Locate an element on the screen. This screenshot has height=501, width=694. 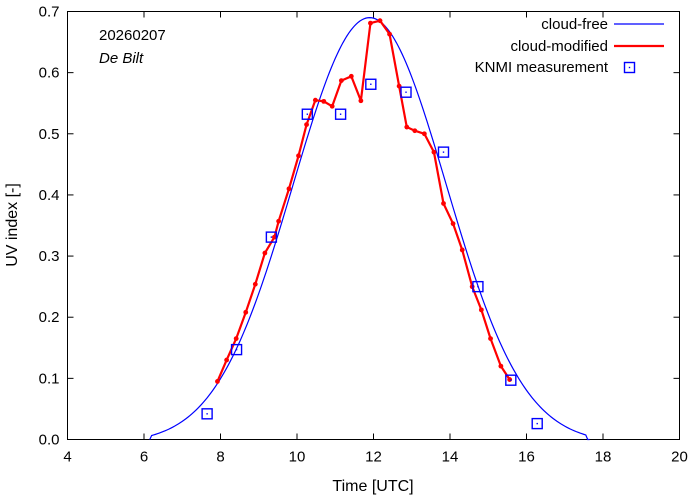
x-tick-label: 14 is located at coordinates (450, 457).